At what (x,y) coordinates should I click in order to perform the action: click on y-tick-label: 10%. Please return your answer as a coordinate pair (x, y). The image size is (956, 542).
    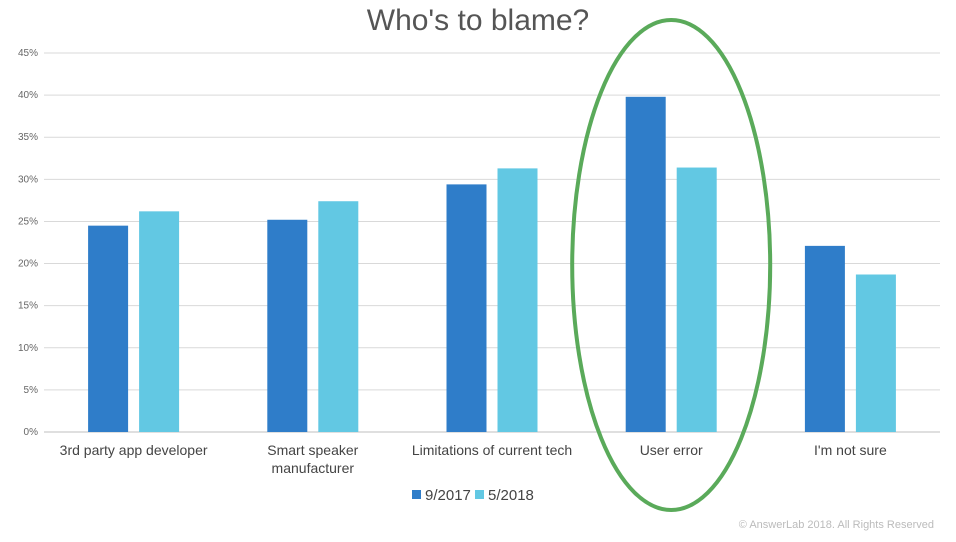
    Looking at the image, I should click on (28, 348).